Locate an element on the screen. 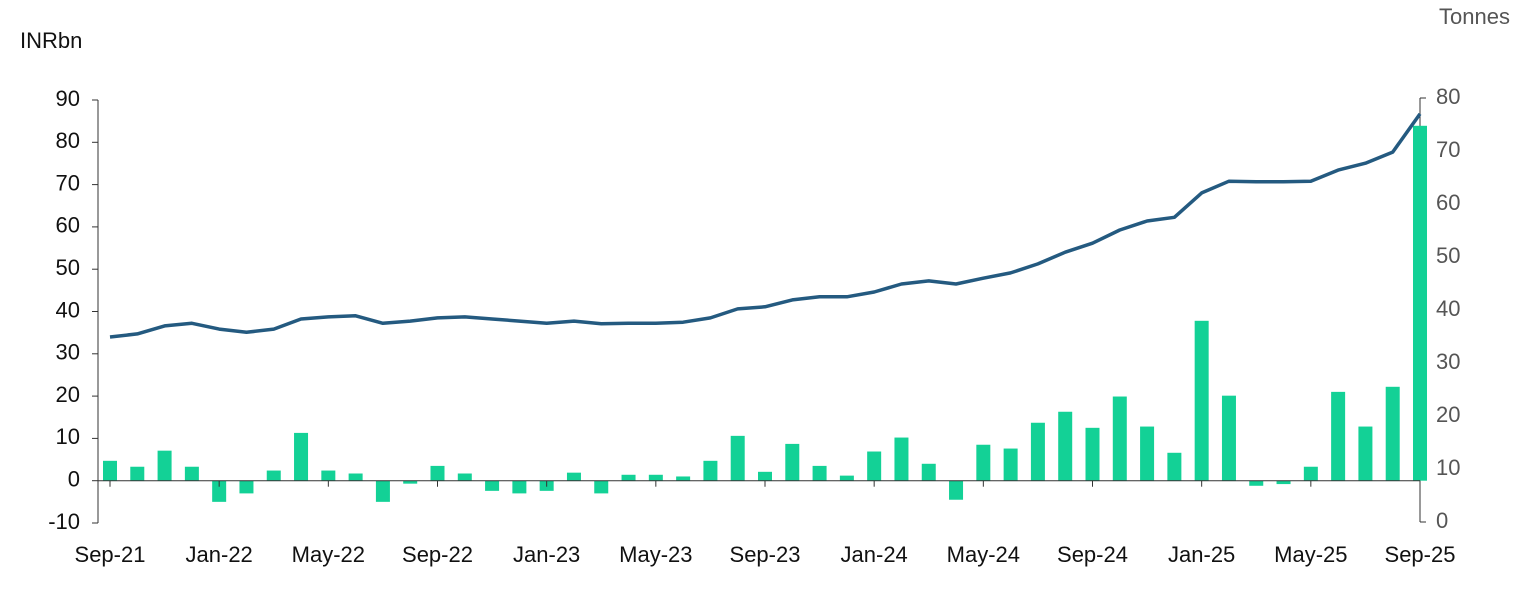 This screenshot has width=1516, height=594. x-tick-label: May-23 is located at coordinates (655, 554).